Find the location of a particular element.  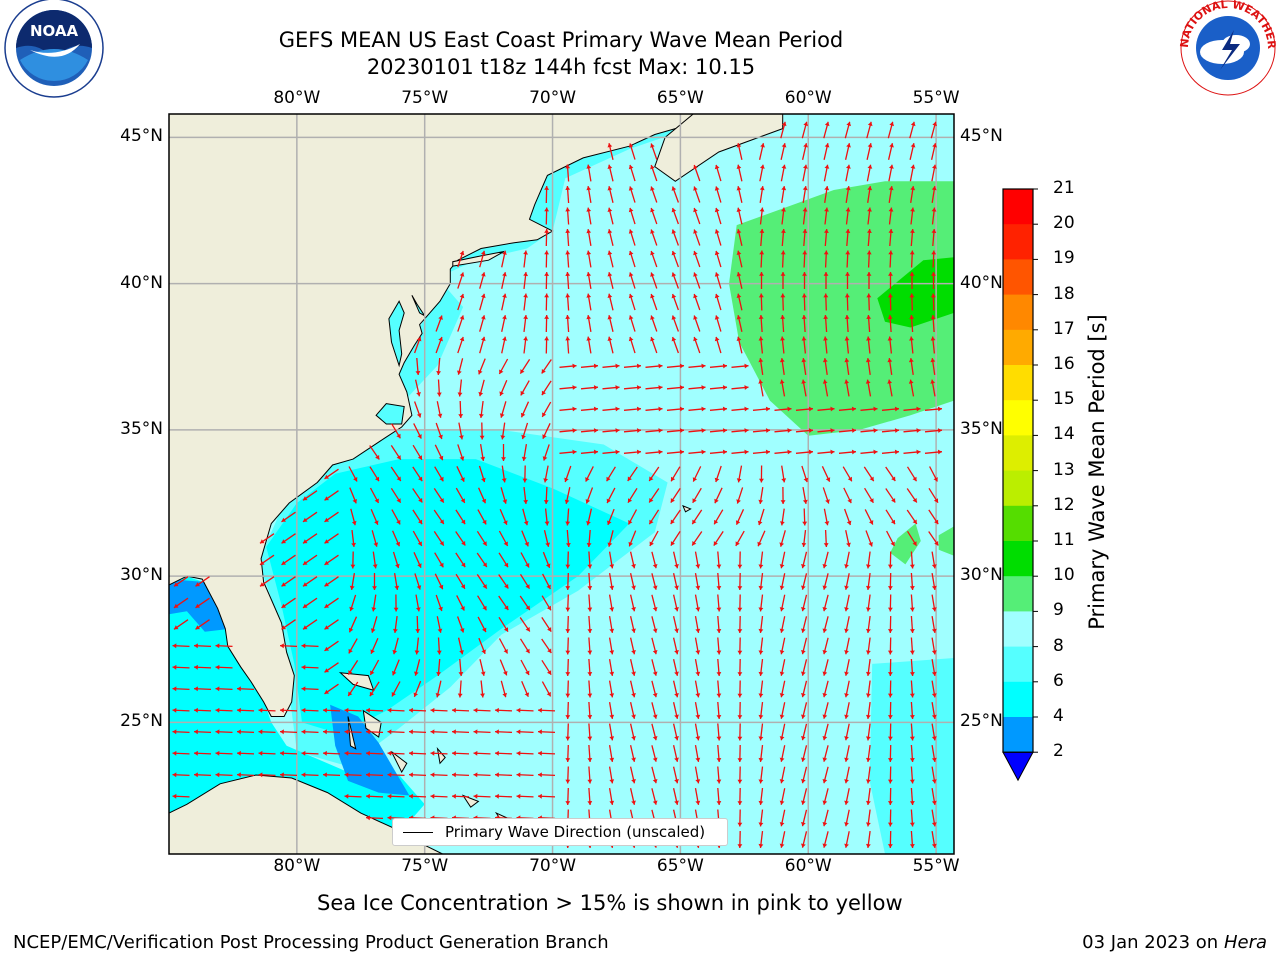

lon-tick-bottom: 80°W is located at coordinates (297, 866).